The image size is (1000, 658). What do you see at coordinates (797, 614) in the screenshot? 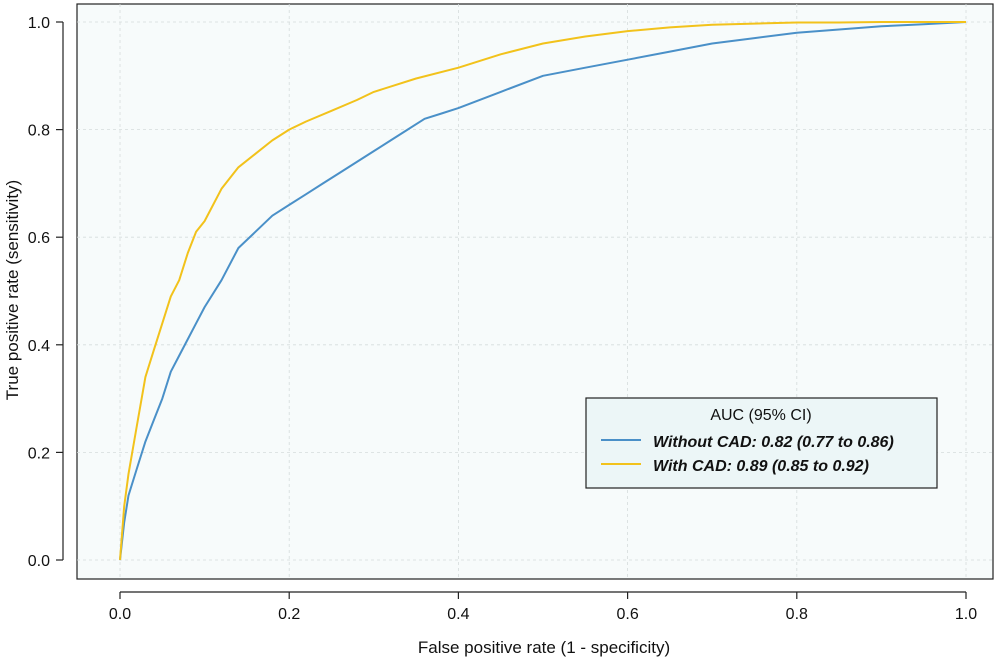
I see `x-tick-label: 0.8` at bounding box center [797, 614].